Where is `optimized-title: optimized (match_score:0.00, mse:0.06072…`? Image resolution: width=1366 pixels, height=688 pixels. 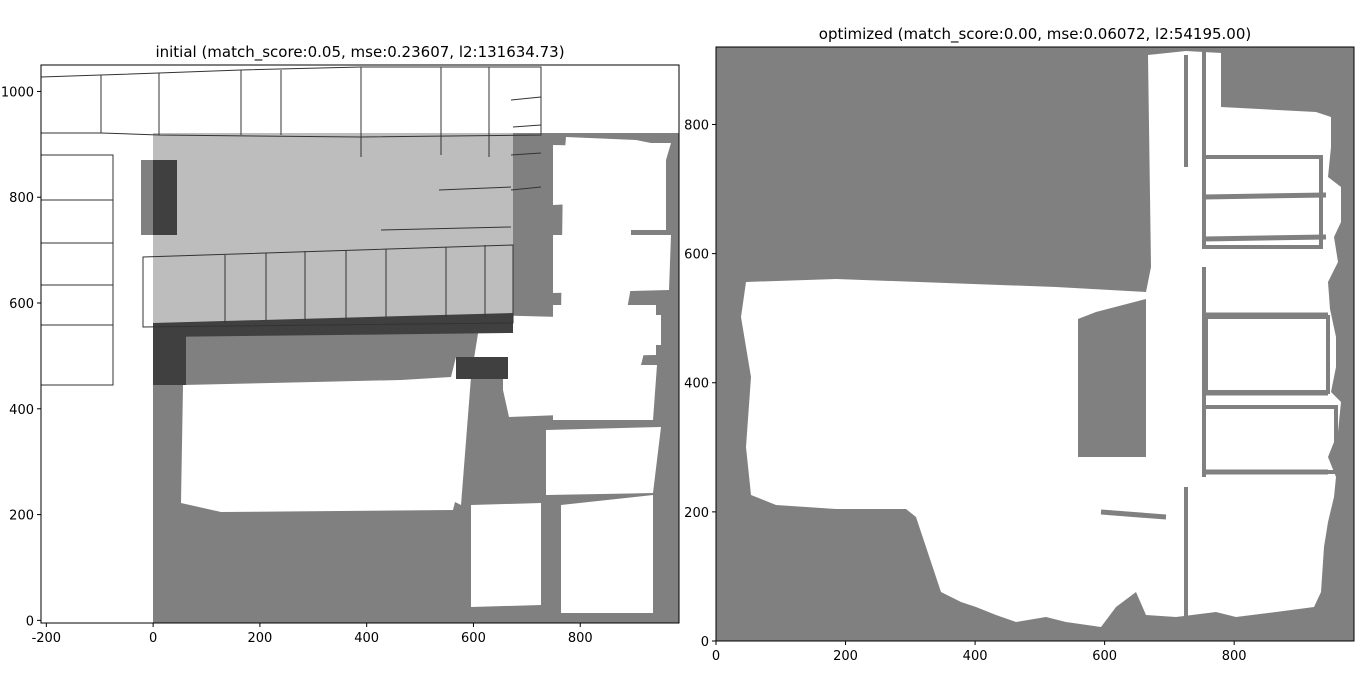
optimized-title: optimized (match_score:0.00, mse:0.06072… is located at coordinates (1035, 34).